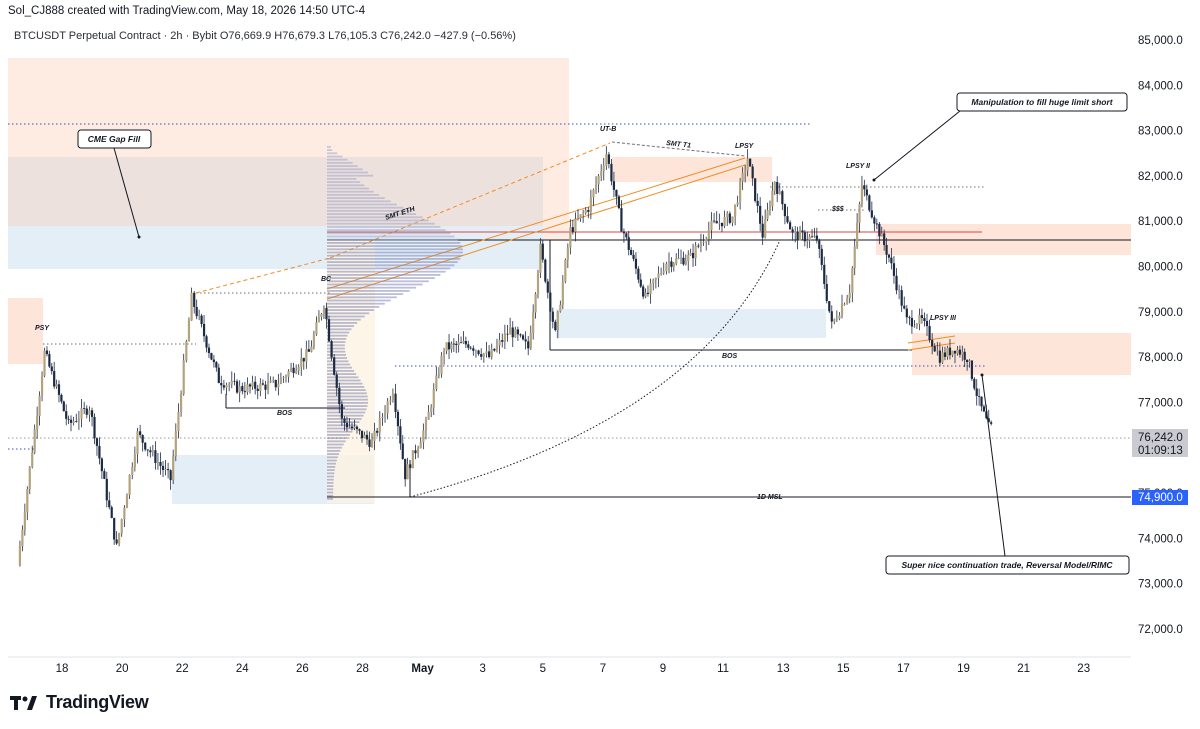 This screenshot has height=729, width=1200. I want to click on price-tick-2: 74,000.0, so click(1160, 539).